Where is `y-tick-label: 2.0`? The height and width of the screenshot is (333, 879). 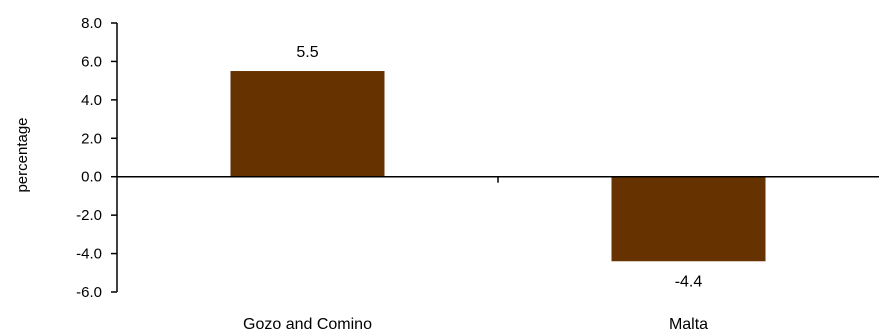
y-tick-label: 2.0 is located at coordinates (91, 138).